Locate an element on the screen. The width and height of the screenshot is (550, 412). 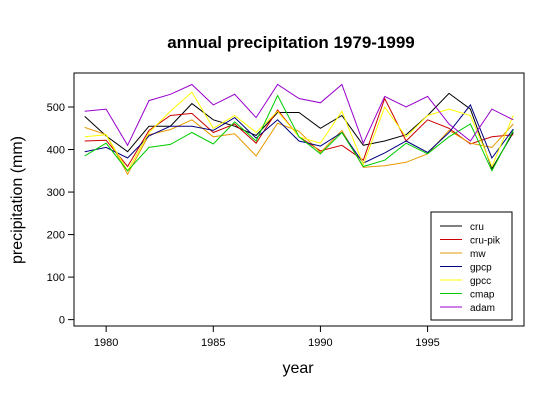
legend-label-cru: cru is located at coordinates (477, 227).